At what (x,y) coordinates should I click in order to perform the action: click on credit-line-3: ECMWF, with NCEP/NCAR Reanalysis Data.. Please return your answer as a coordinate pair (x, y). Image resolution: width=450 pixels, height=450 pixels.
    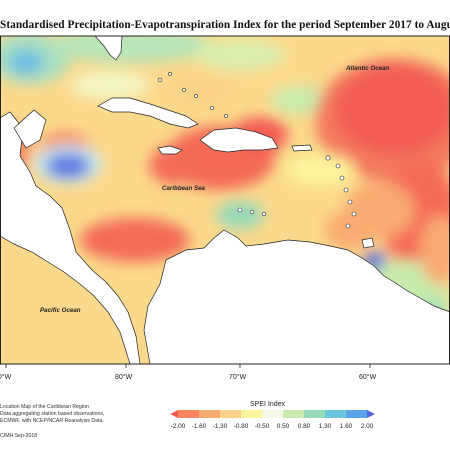
    Looking at the image, I should click on (52, 421).